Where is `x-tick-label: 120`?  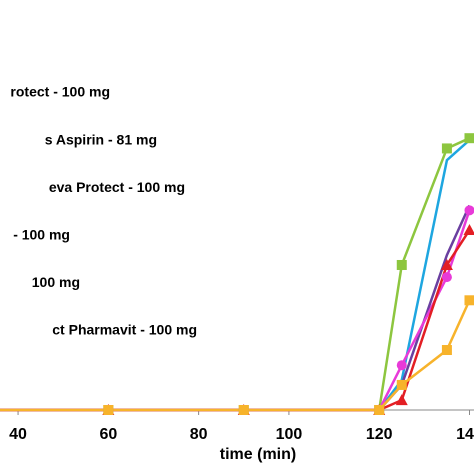
x-tick-label: 120 is located at coordinates (379, 434).